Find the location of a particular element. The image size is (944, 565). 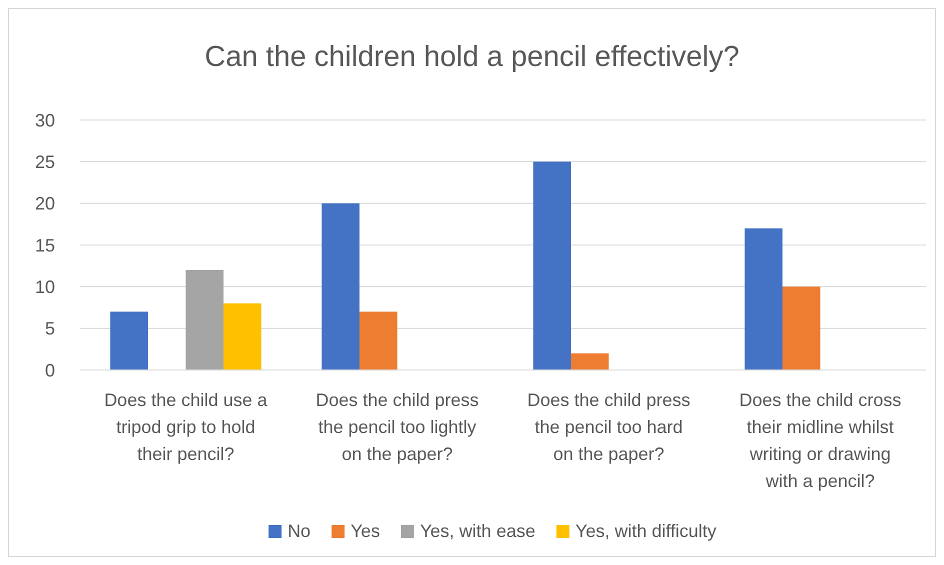

legend-label: Yes, with ease is located at coordinates (478, 531).